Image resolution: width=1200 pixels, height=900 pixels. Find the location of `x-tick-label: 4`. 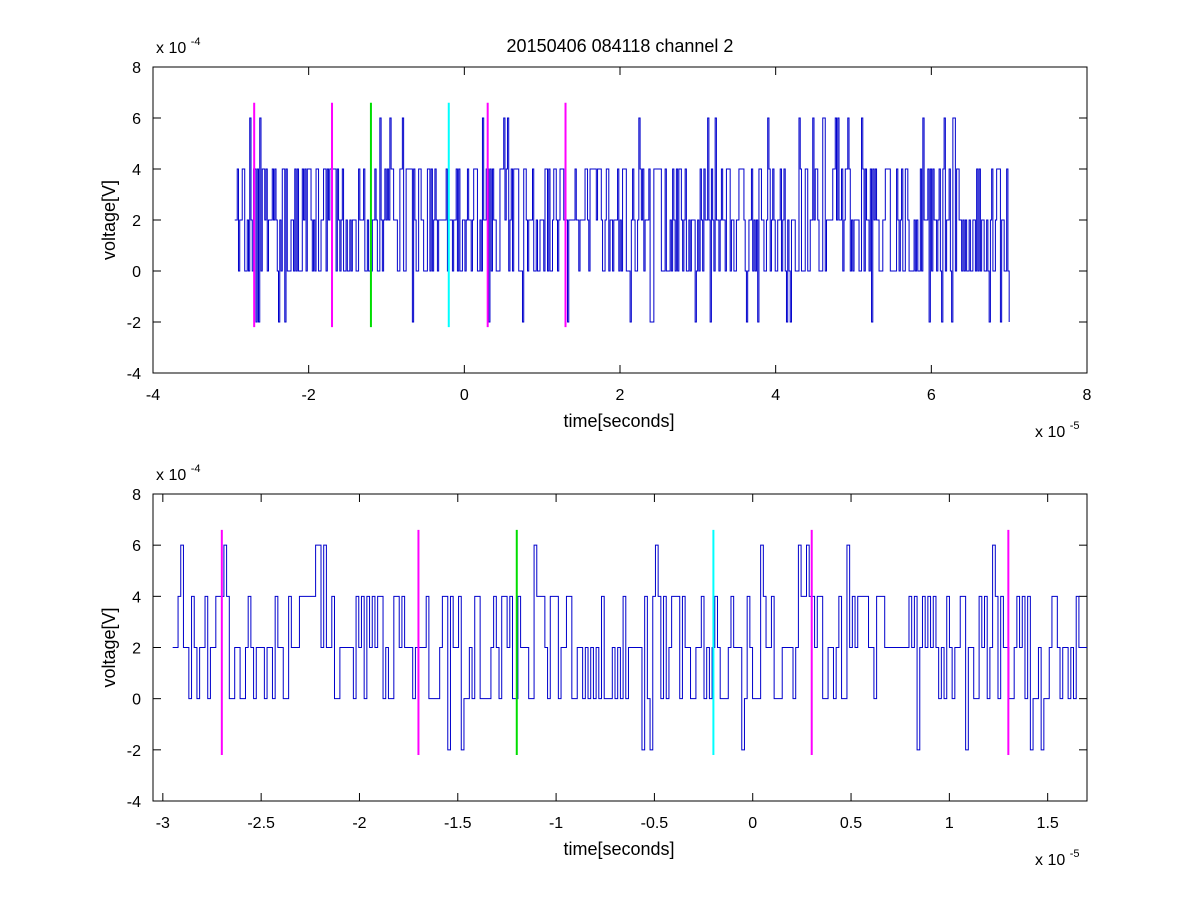

x-tick-label: 4 is located at coordinates (775, 395).